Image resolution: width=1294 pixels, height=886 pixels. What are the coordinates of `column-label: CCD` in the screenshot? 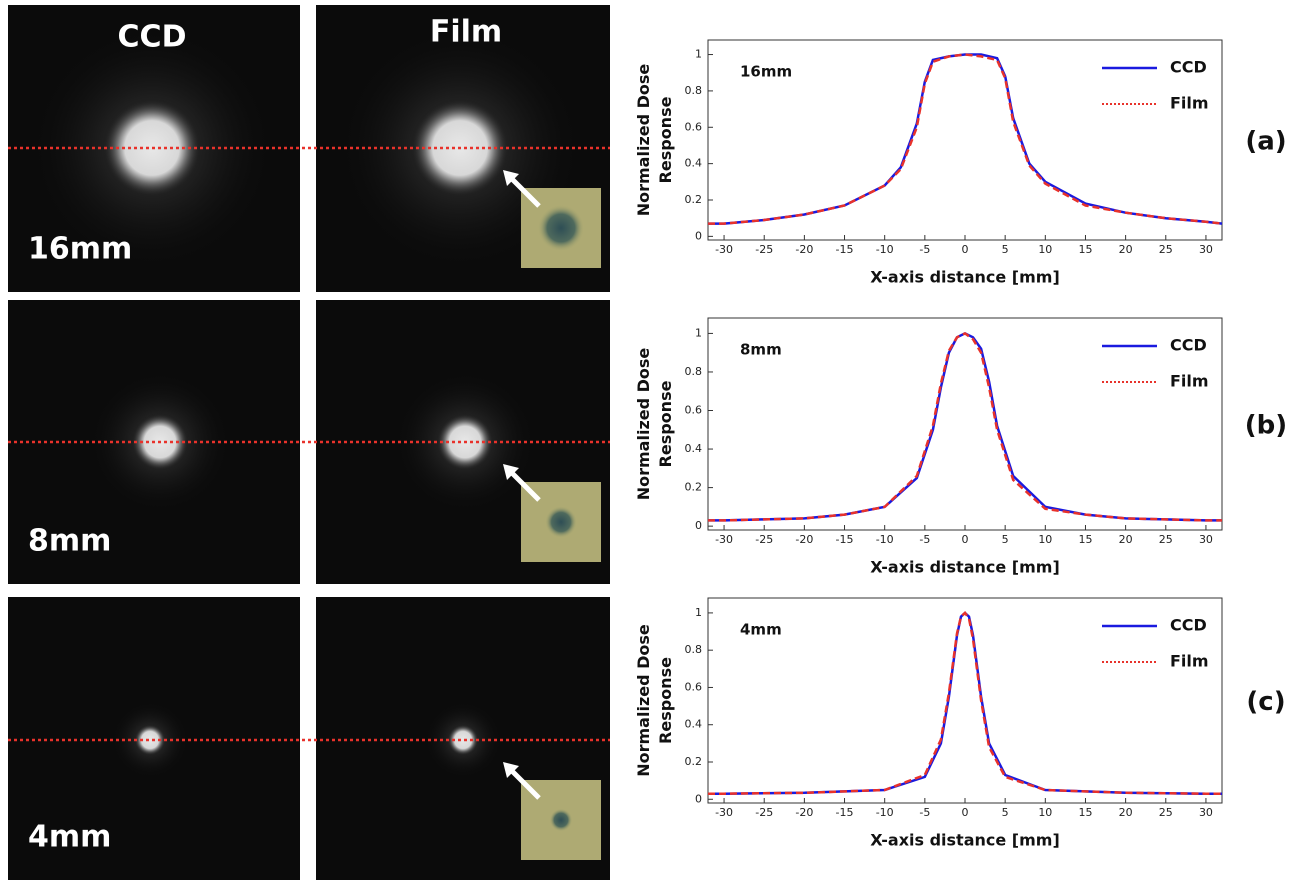 It's located at (152, 37).